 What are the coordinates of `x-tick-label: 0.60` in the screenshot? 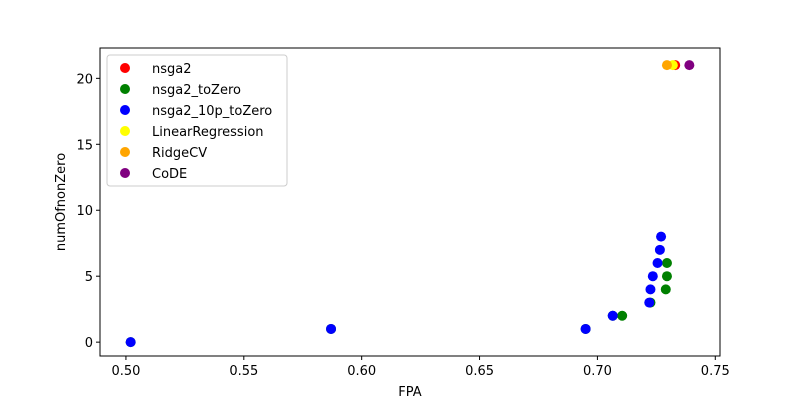 It's located at (361, 371).